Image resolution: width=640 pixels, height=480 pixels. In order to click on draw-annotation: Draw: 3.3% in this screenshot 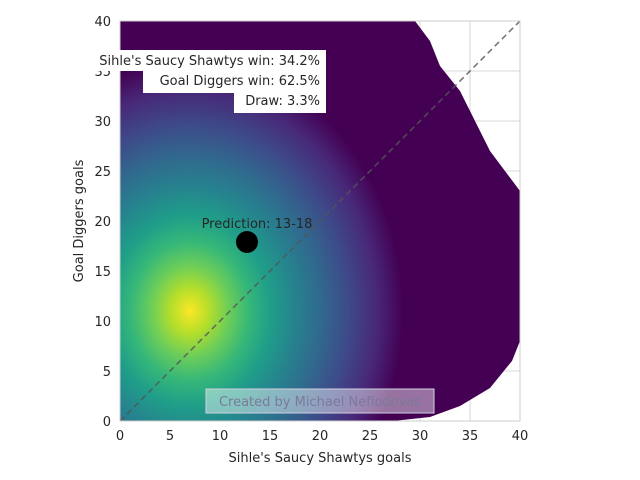, I will do `click(280, 101)`.